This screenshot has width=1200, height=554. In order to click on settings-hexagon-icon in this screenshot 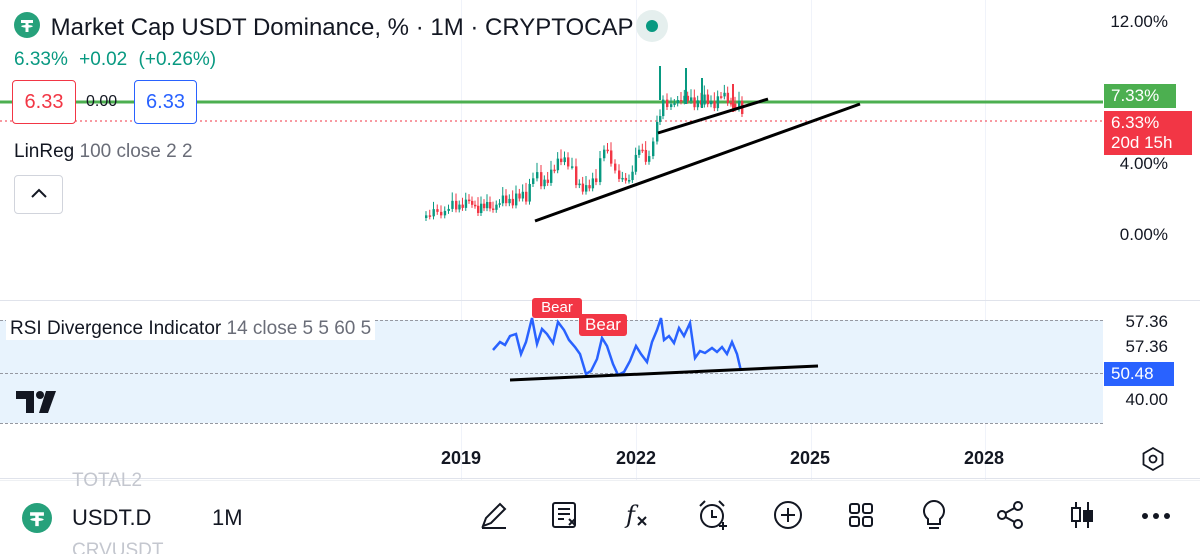, I will do `click(1153, 461)`.